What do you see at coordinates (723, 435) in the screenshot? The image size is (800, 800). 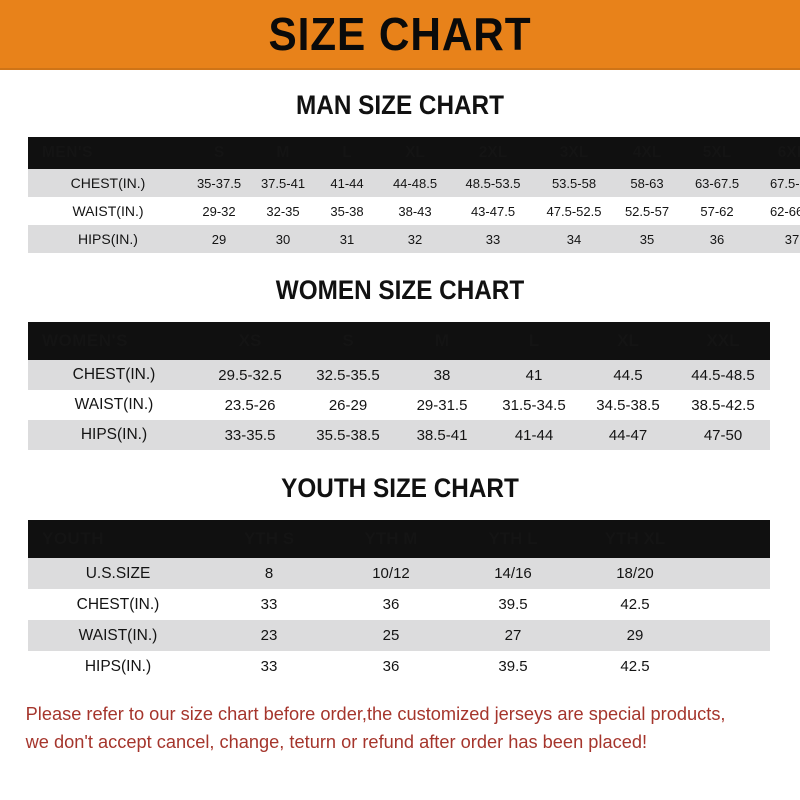 I see `women-cell-2-5: 47-50` at bounding box center [723, 435].